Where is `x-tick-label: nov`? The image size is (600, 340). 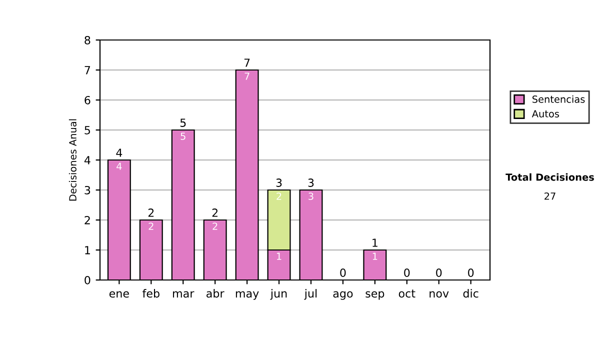 x-tick-label: nov is located at coordinates (439, 294).